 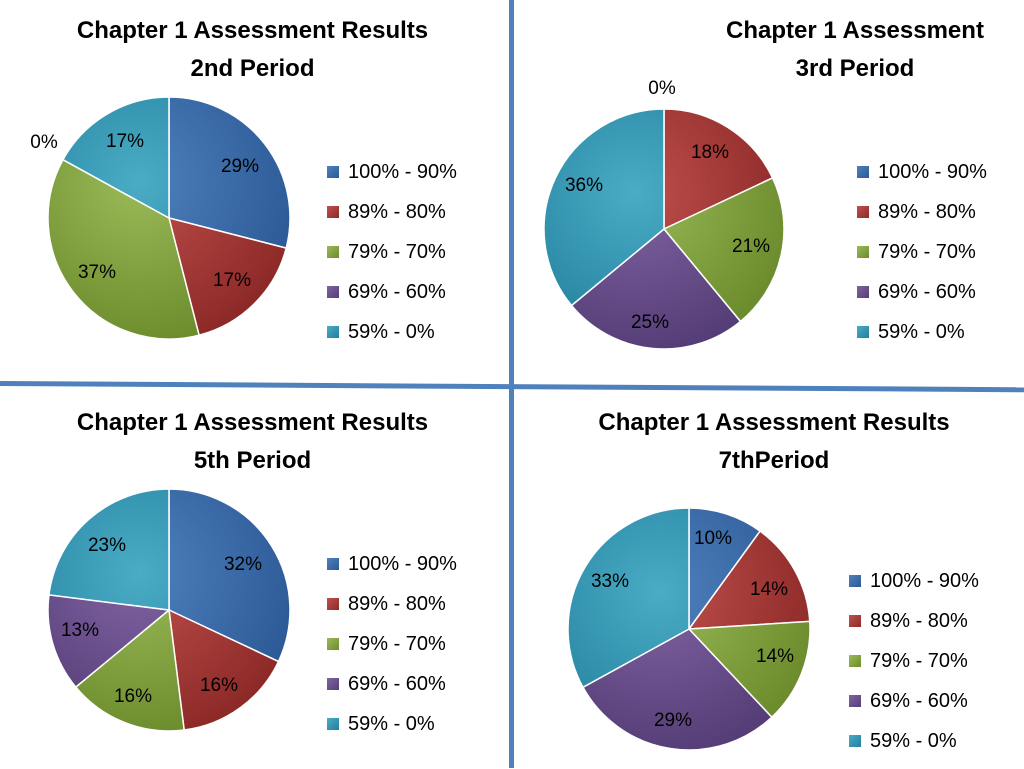 What do you see at coordinates (713, 538) in the screenshot?
I see `slice-data-label: 10%` at bounding box center [713, 538].